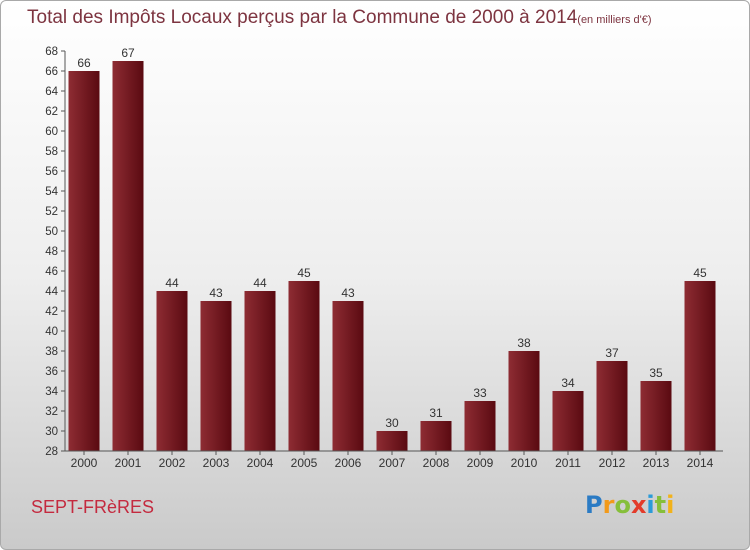 The image size is (750, 550). Describe the element at coordinates (51, 292) in the screenshot. I see `y-tick-label-44: 44` at that location.